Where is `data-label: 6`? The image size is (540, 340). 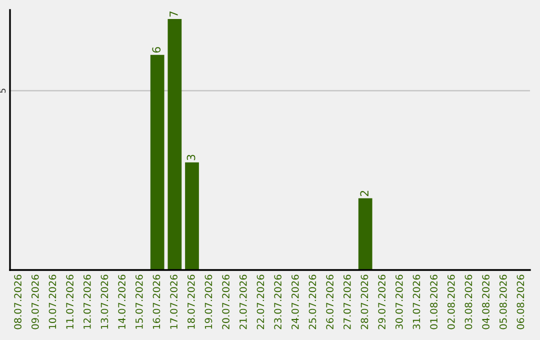 data-label: 6 is located at coordinates (156, 50).